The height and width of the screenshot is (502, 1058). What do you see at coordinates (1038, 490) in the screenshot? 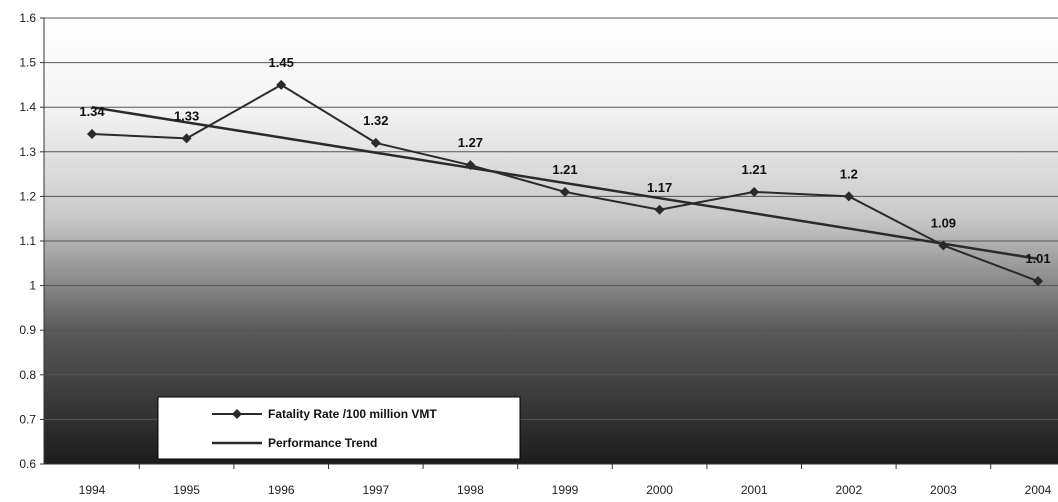
I see `x-tick-label: 2004` at bounding box center [1038, 490].